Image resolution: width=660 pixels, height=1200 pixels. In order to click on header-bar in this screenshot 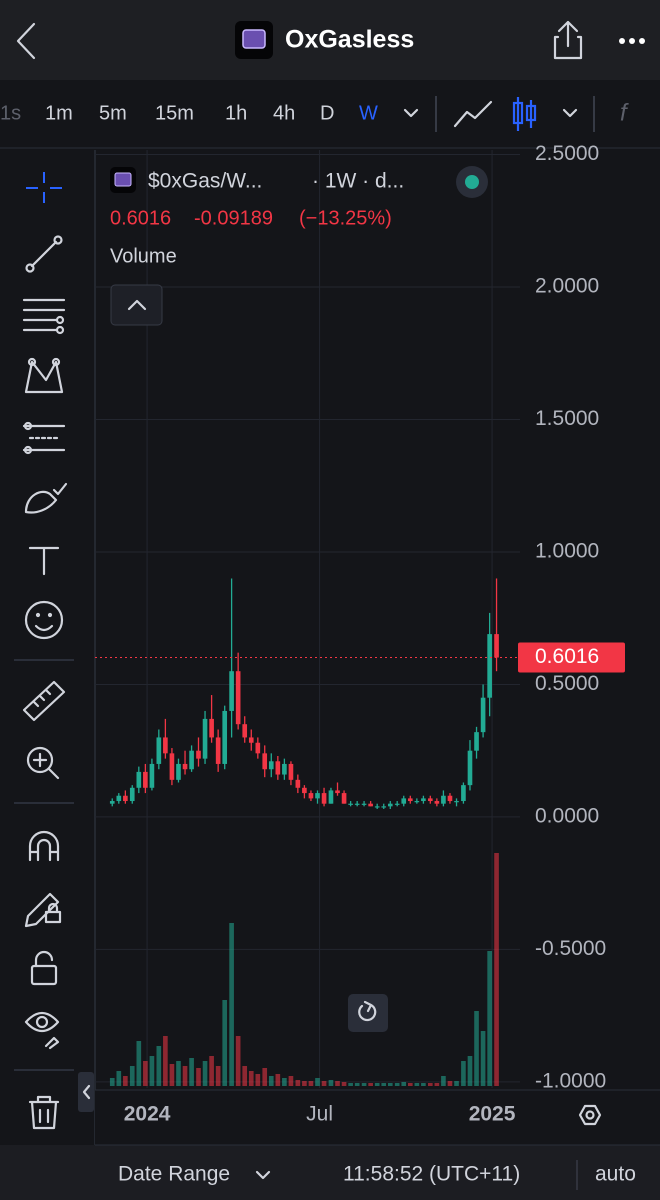, I will do `click(330, 40)`.